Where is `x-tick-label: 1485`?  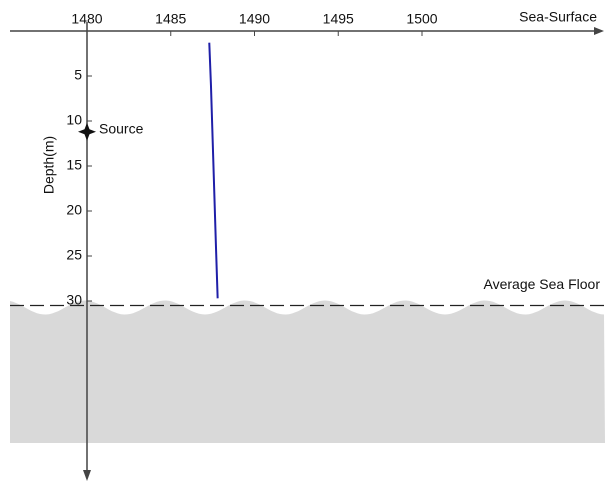
x-tick-label: 1485 is located at coordinates (170, 19).